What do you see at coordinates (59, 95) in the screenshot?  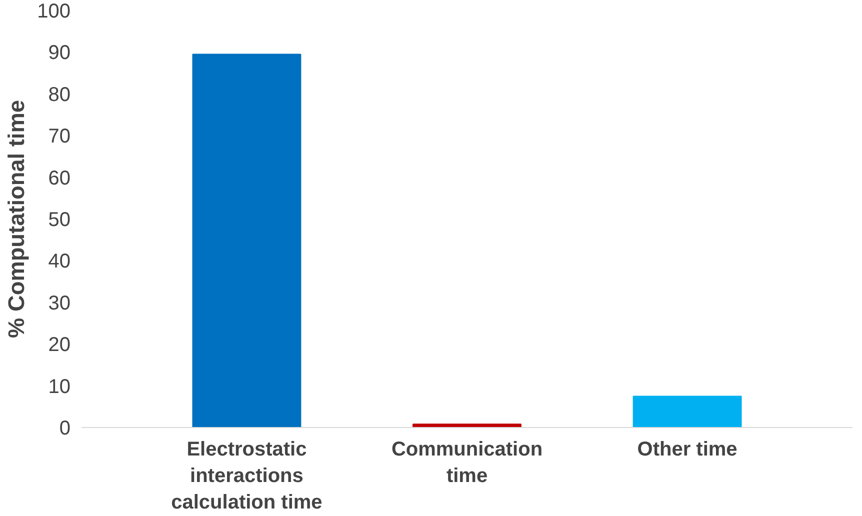 I see `y-tick-label: 80` at bounding box center [59, 95].